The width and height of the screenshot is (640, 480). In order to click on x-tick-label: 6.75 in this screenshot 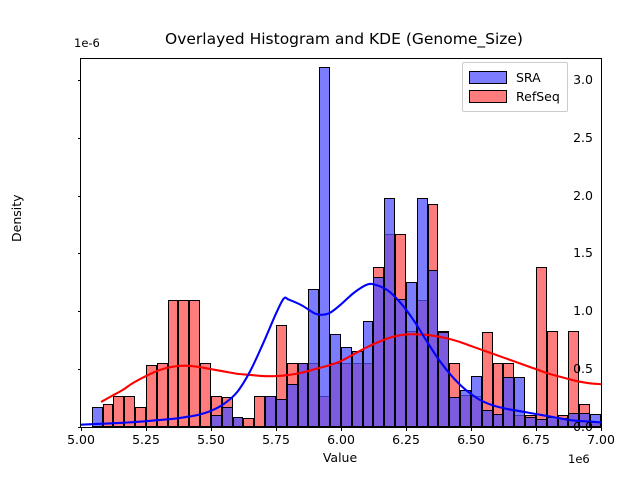, I will do `click(536, 439)`.